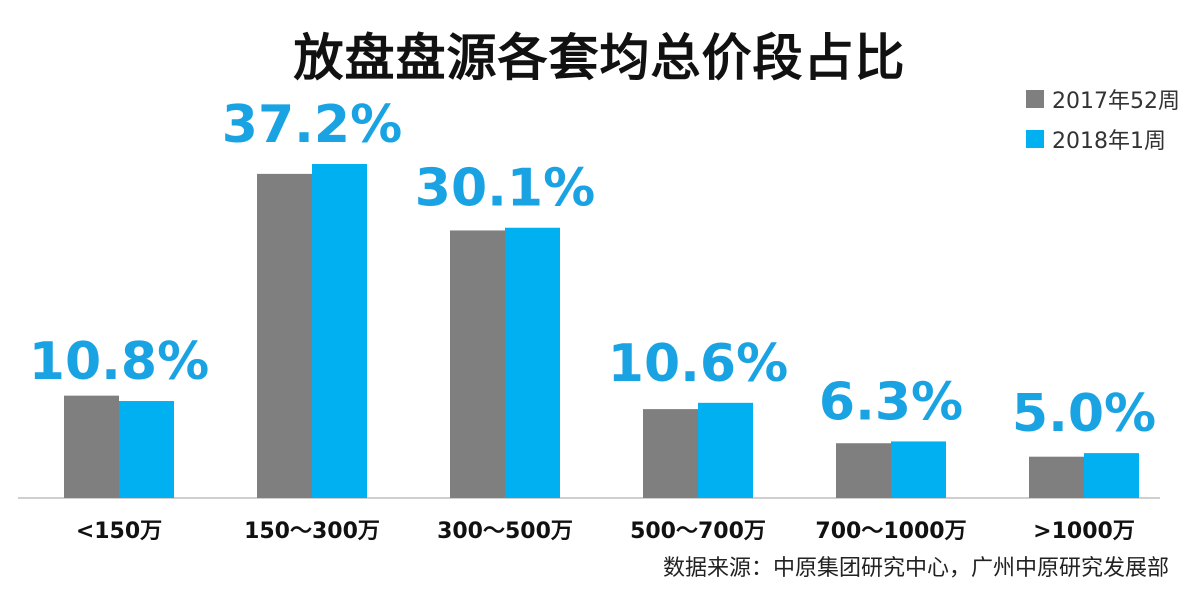 The height and width of the screenshot is (591, 1199). I want to click on category-label-4: 700～1000万, so click(890, 531).